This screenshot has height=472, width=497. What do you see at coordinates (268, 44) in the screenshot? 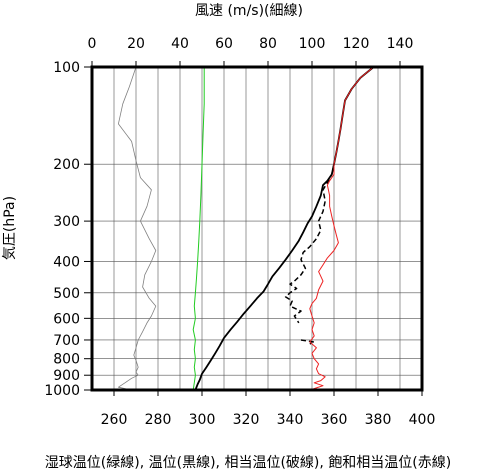
I see `top-tick-label: 80` at bounding box center [268, 44].